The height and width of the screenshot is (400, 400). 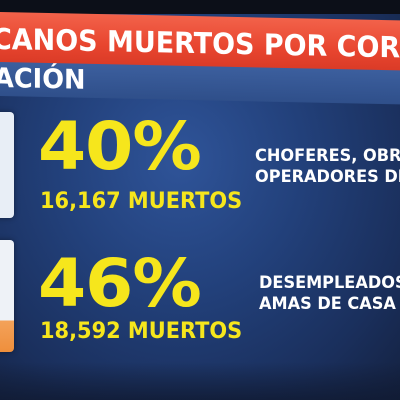 I want to click on stat-category-line: AMAS DE CASA, so click(x=327, y=304).